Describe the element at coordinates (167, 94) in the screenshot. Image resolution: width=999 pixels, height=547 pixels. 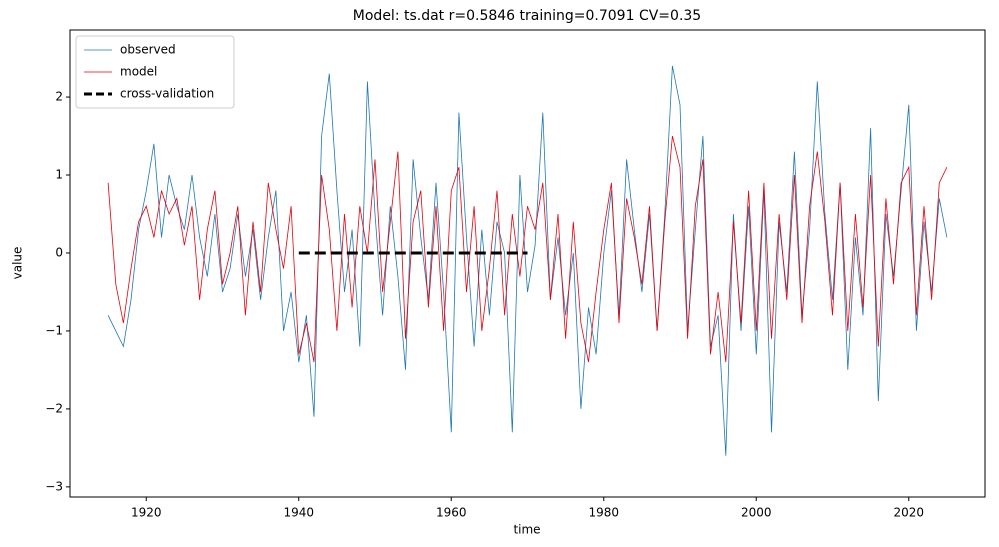
I see `legend-label: cross-validation` at that location.